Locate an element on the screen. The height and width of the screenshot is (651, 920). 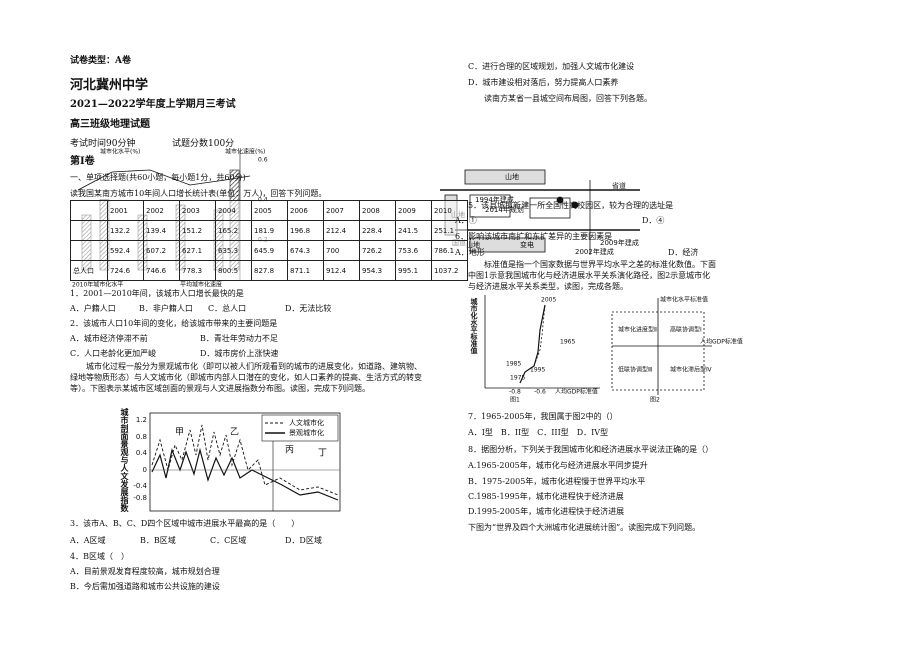
zone-label: 乙 is located at coordinates (234, 432).